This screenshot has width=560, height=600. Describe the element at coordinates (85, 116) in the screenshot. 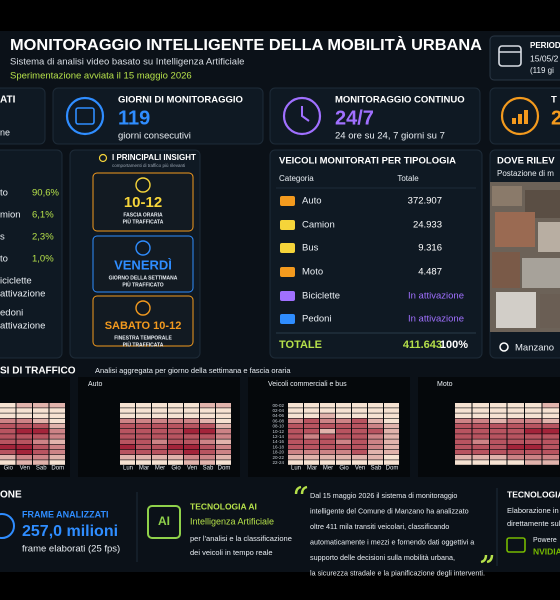

I see `kpi-icon` at that location.